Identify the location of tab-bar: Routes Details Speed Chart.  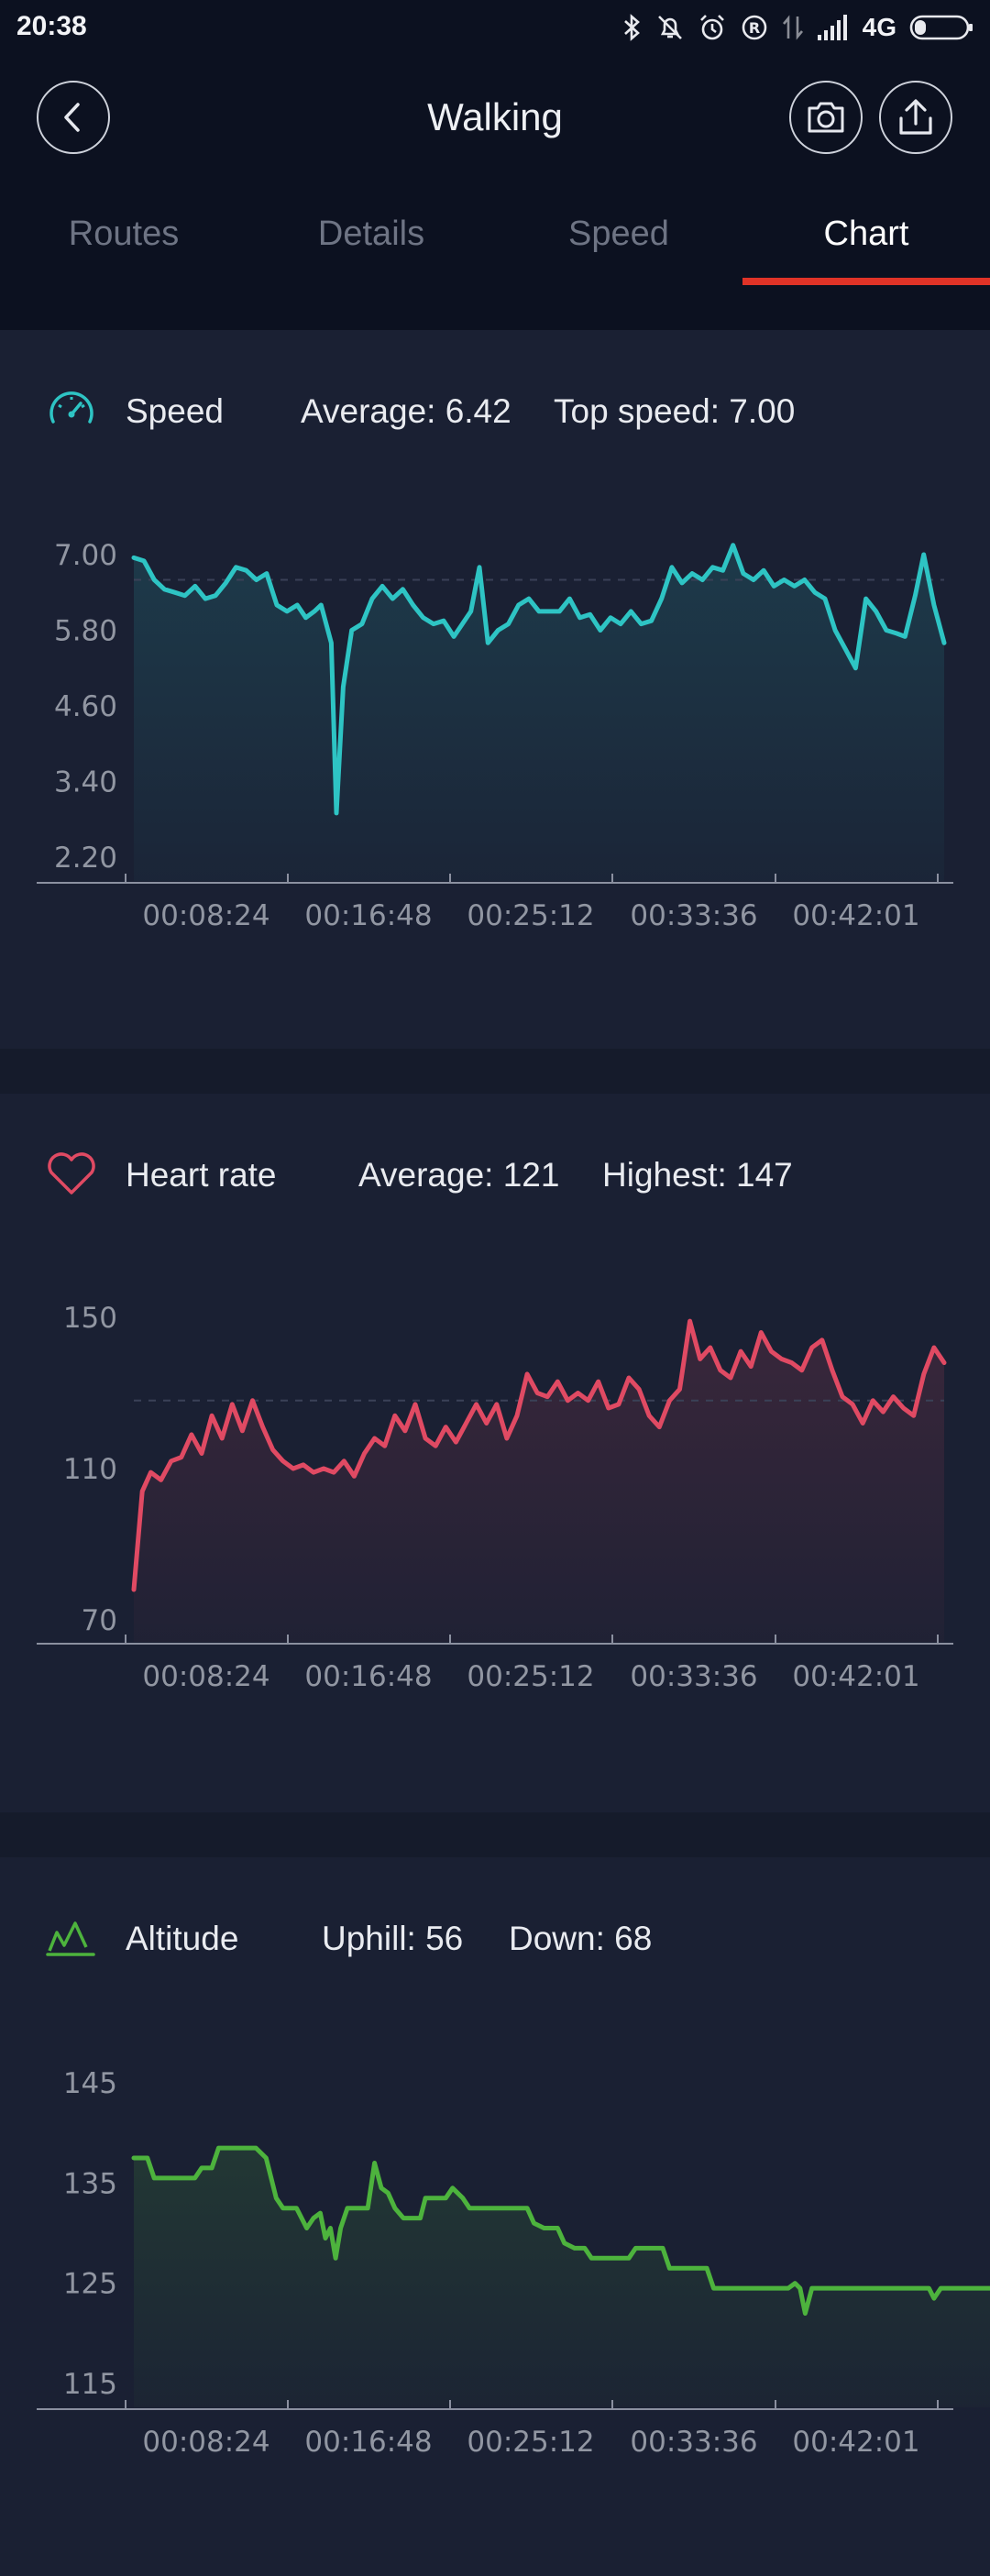
(495, 256).